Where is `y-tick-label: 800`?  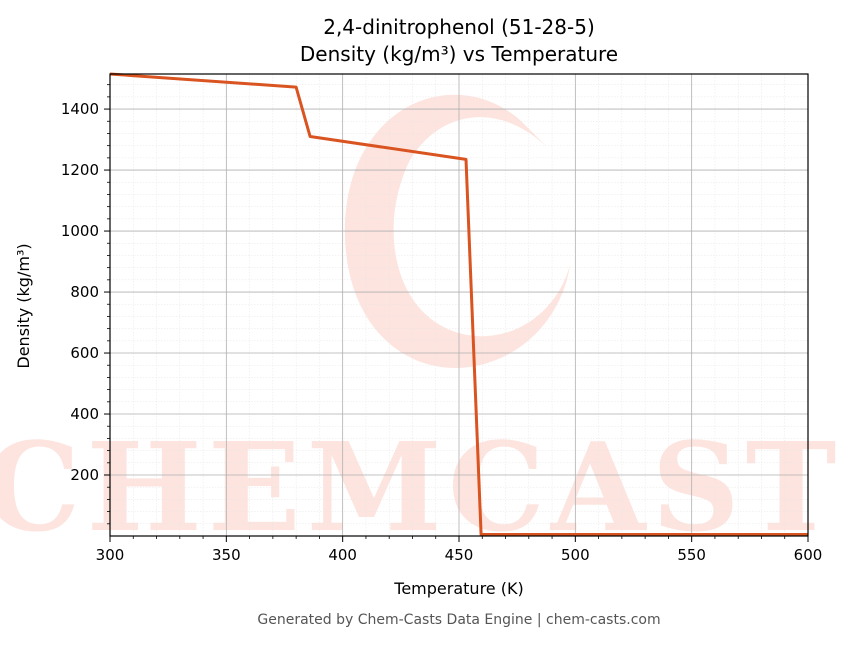
y-tick-label: 800 is located at coordinates (84, 292).